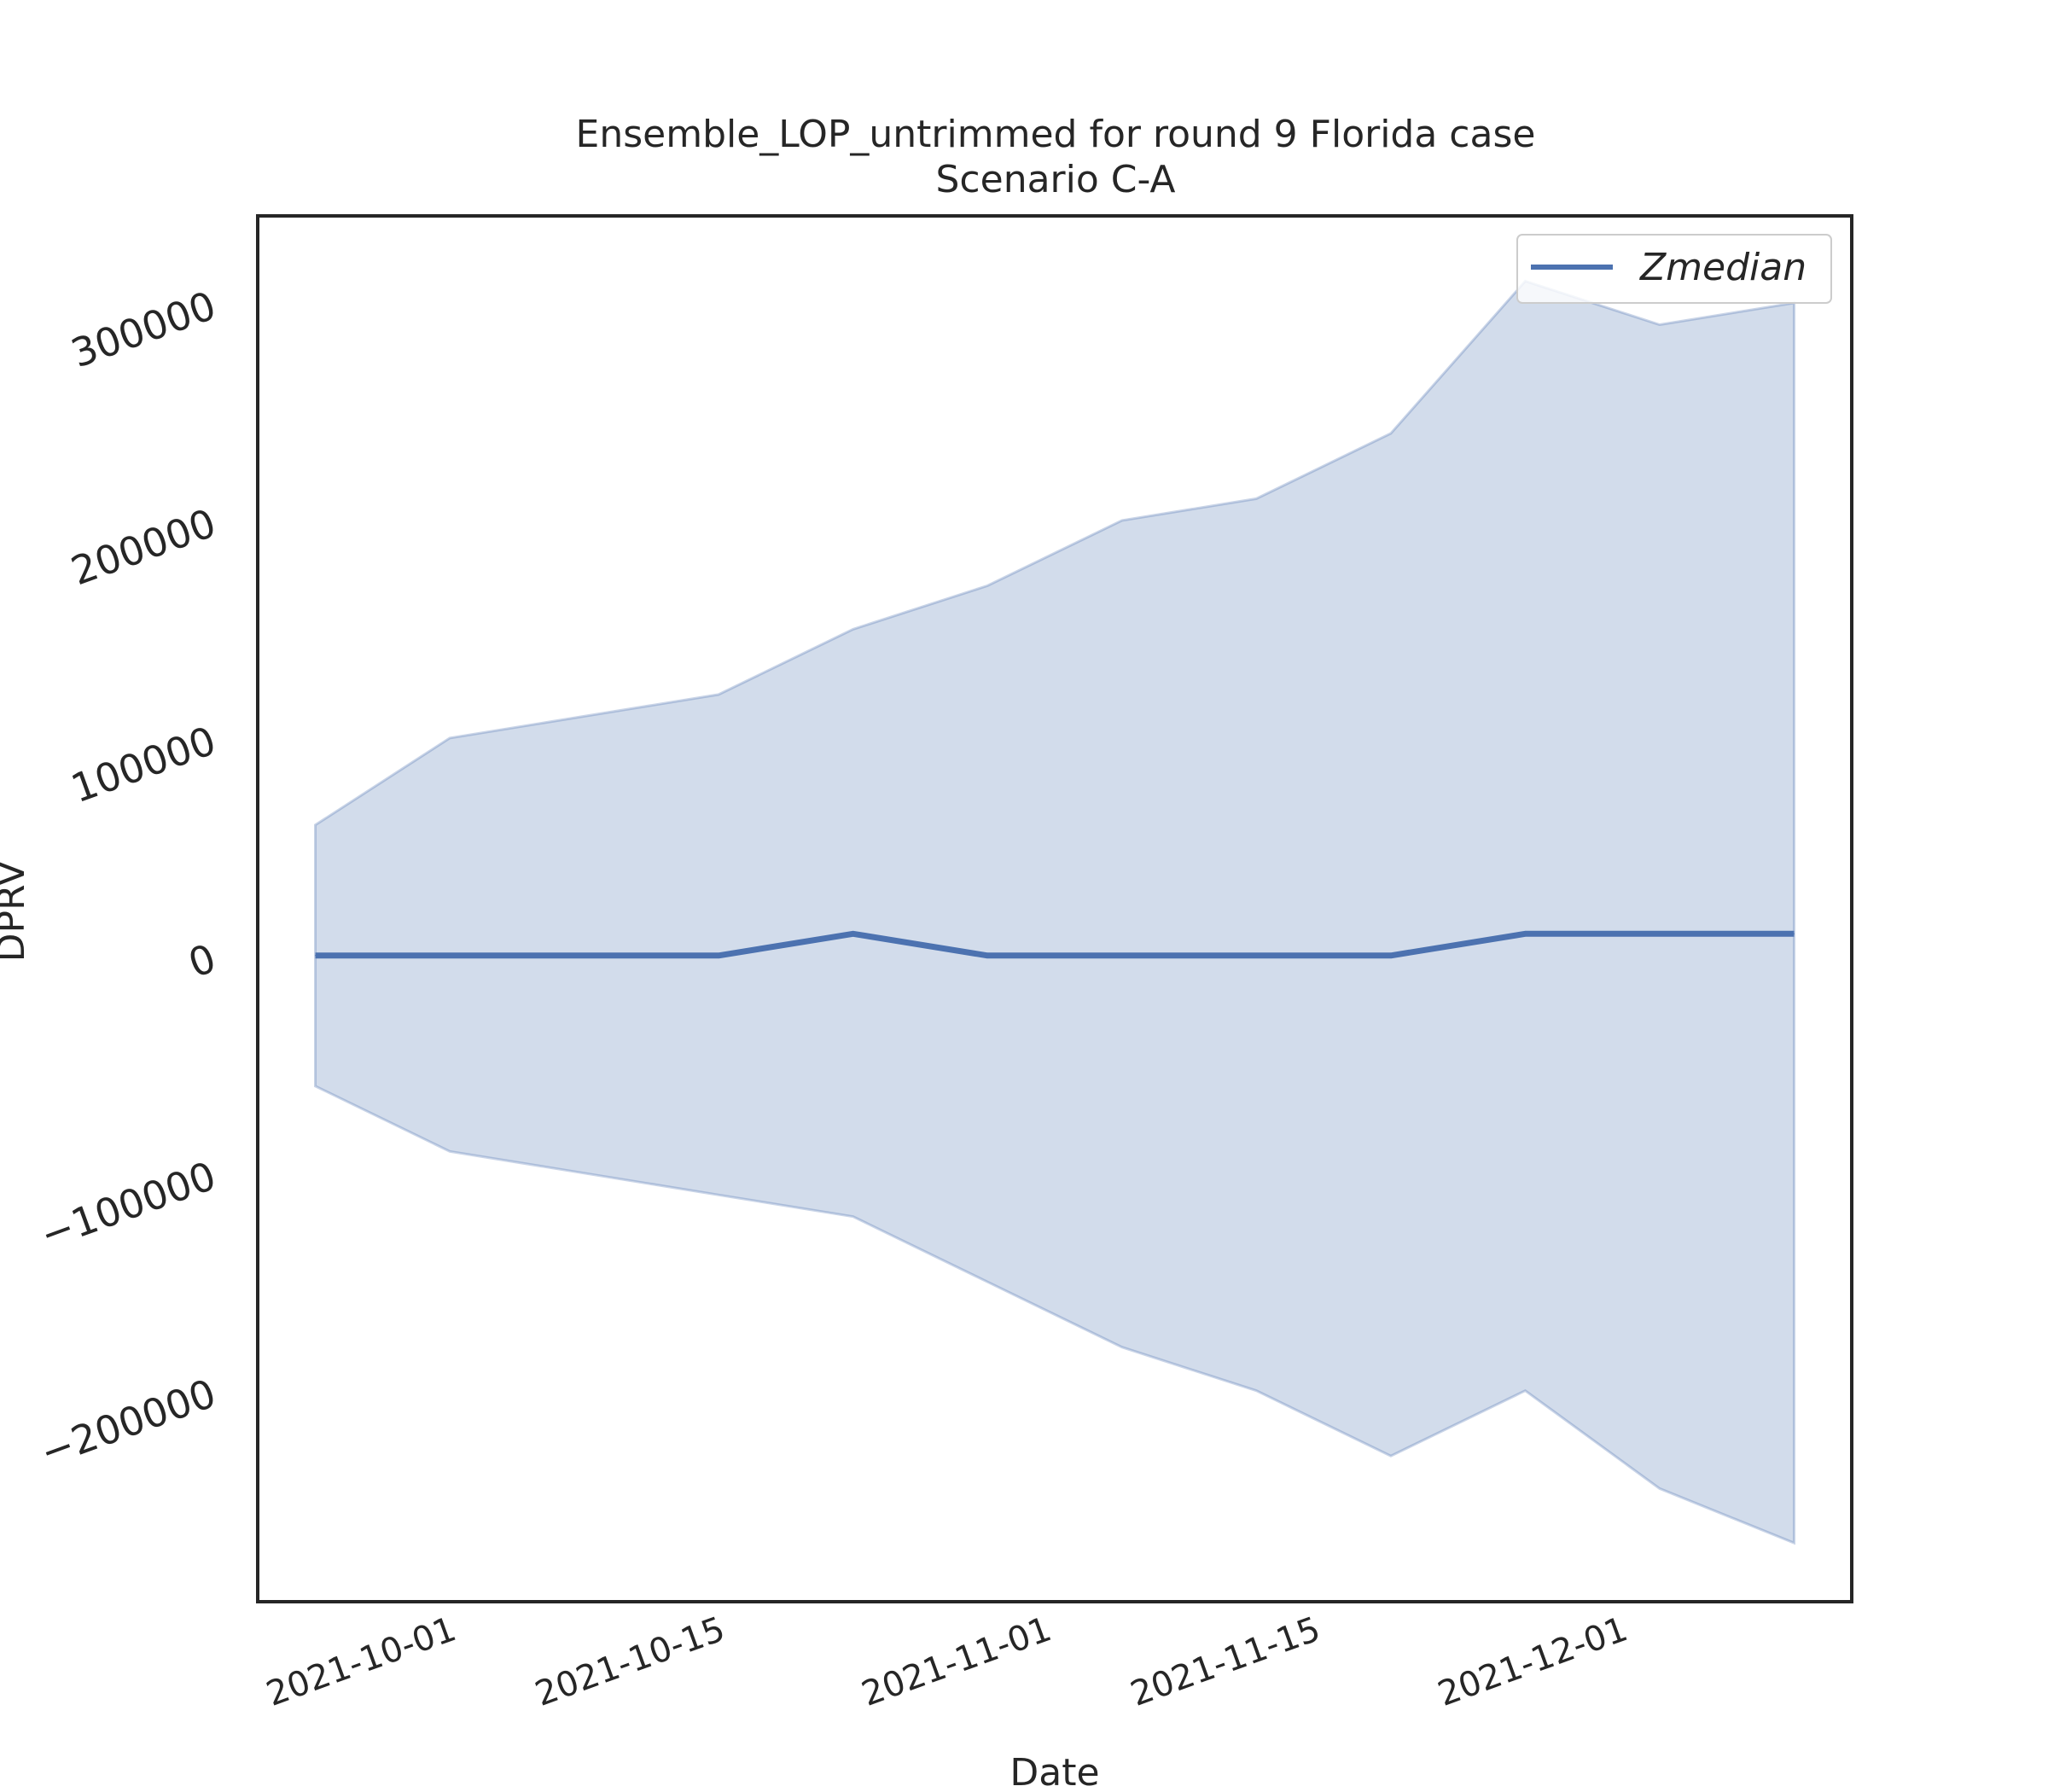 The height and width of the screenshot is (1792, 2048). I want to click on y-tick-label: 200000, so click(143, 546).